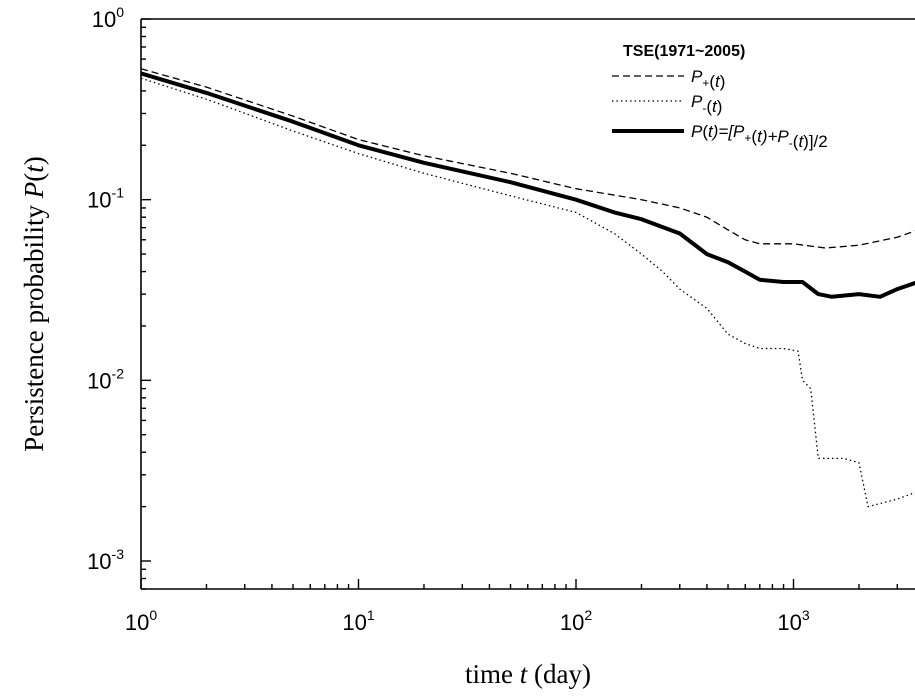 The image size is (915, 698). Describe the element at coordinates (105, 379) in the screenshot. I see `y-tick-label: 10⁻²` at that location.